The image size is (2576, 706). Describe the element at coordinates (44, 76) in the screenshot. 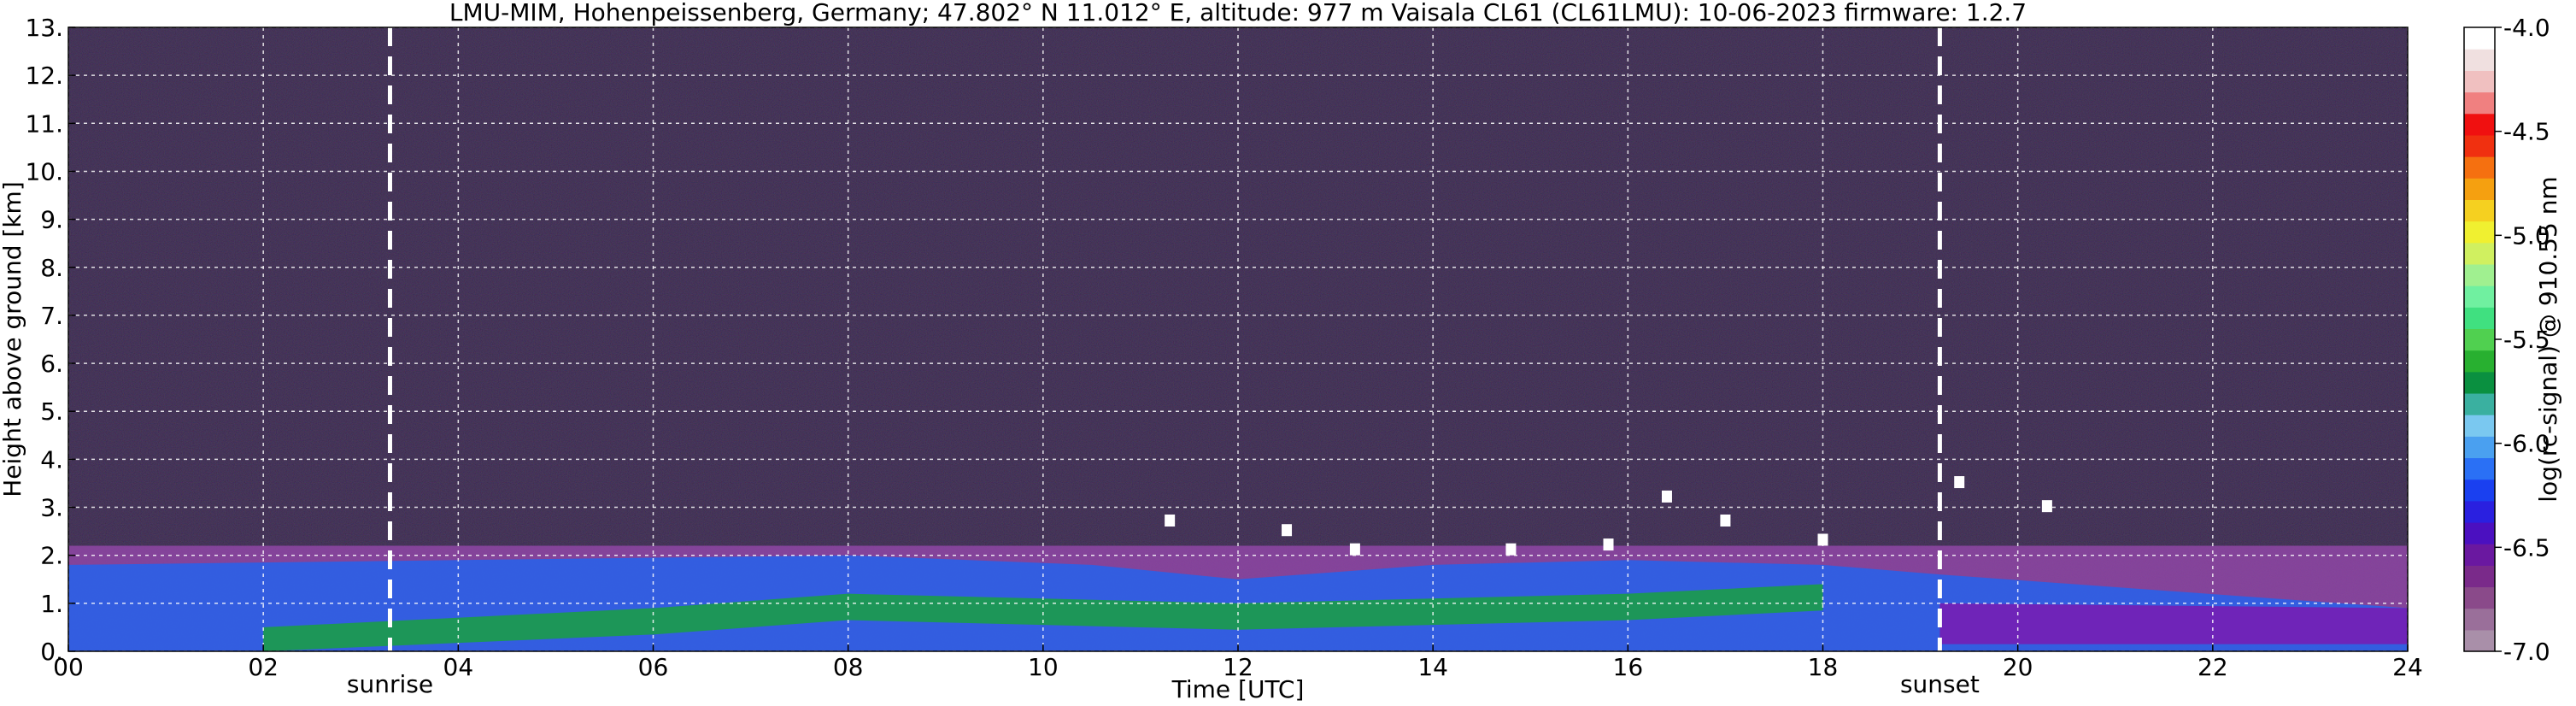

I see `y-tick-label: 12.` at that location.